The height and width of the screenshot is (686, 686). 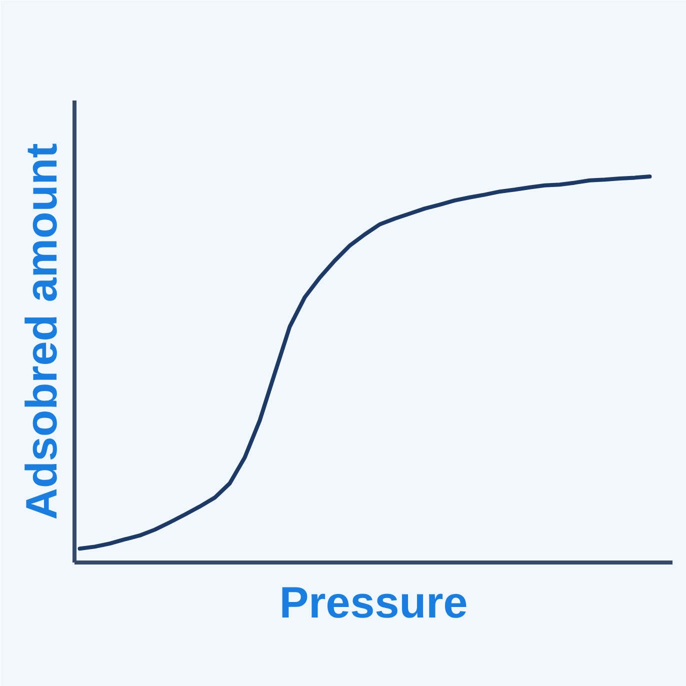 I want to click on y-axis-title: Adsobred amount, so click(x=42, y=331).